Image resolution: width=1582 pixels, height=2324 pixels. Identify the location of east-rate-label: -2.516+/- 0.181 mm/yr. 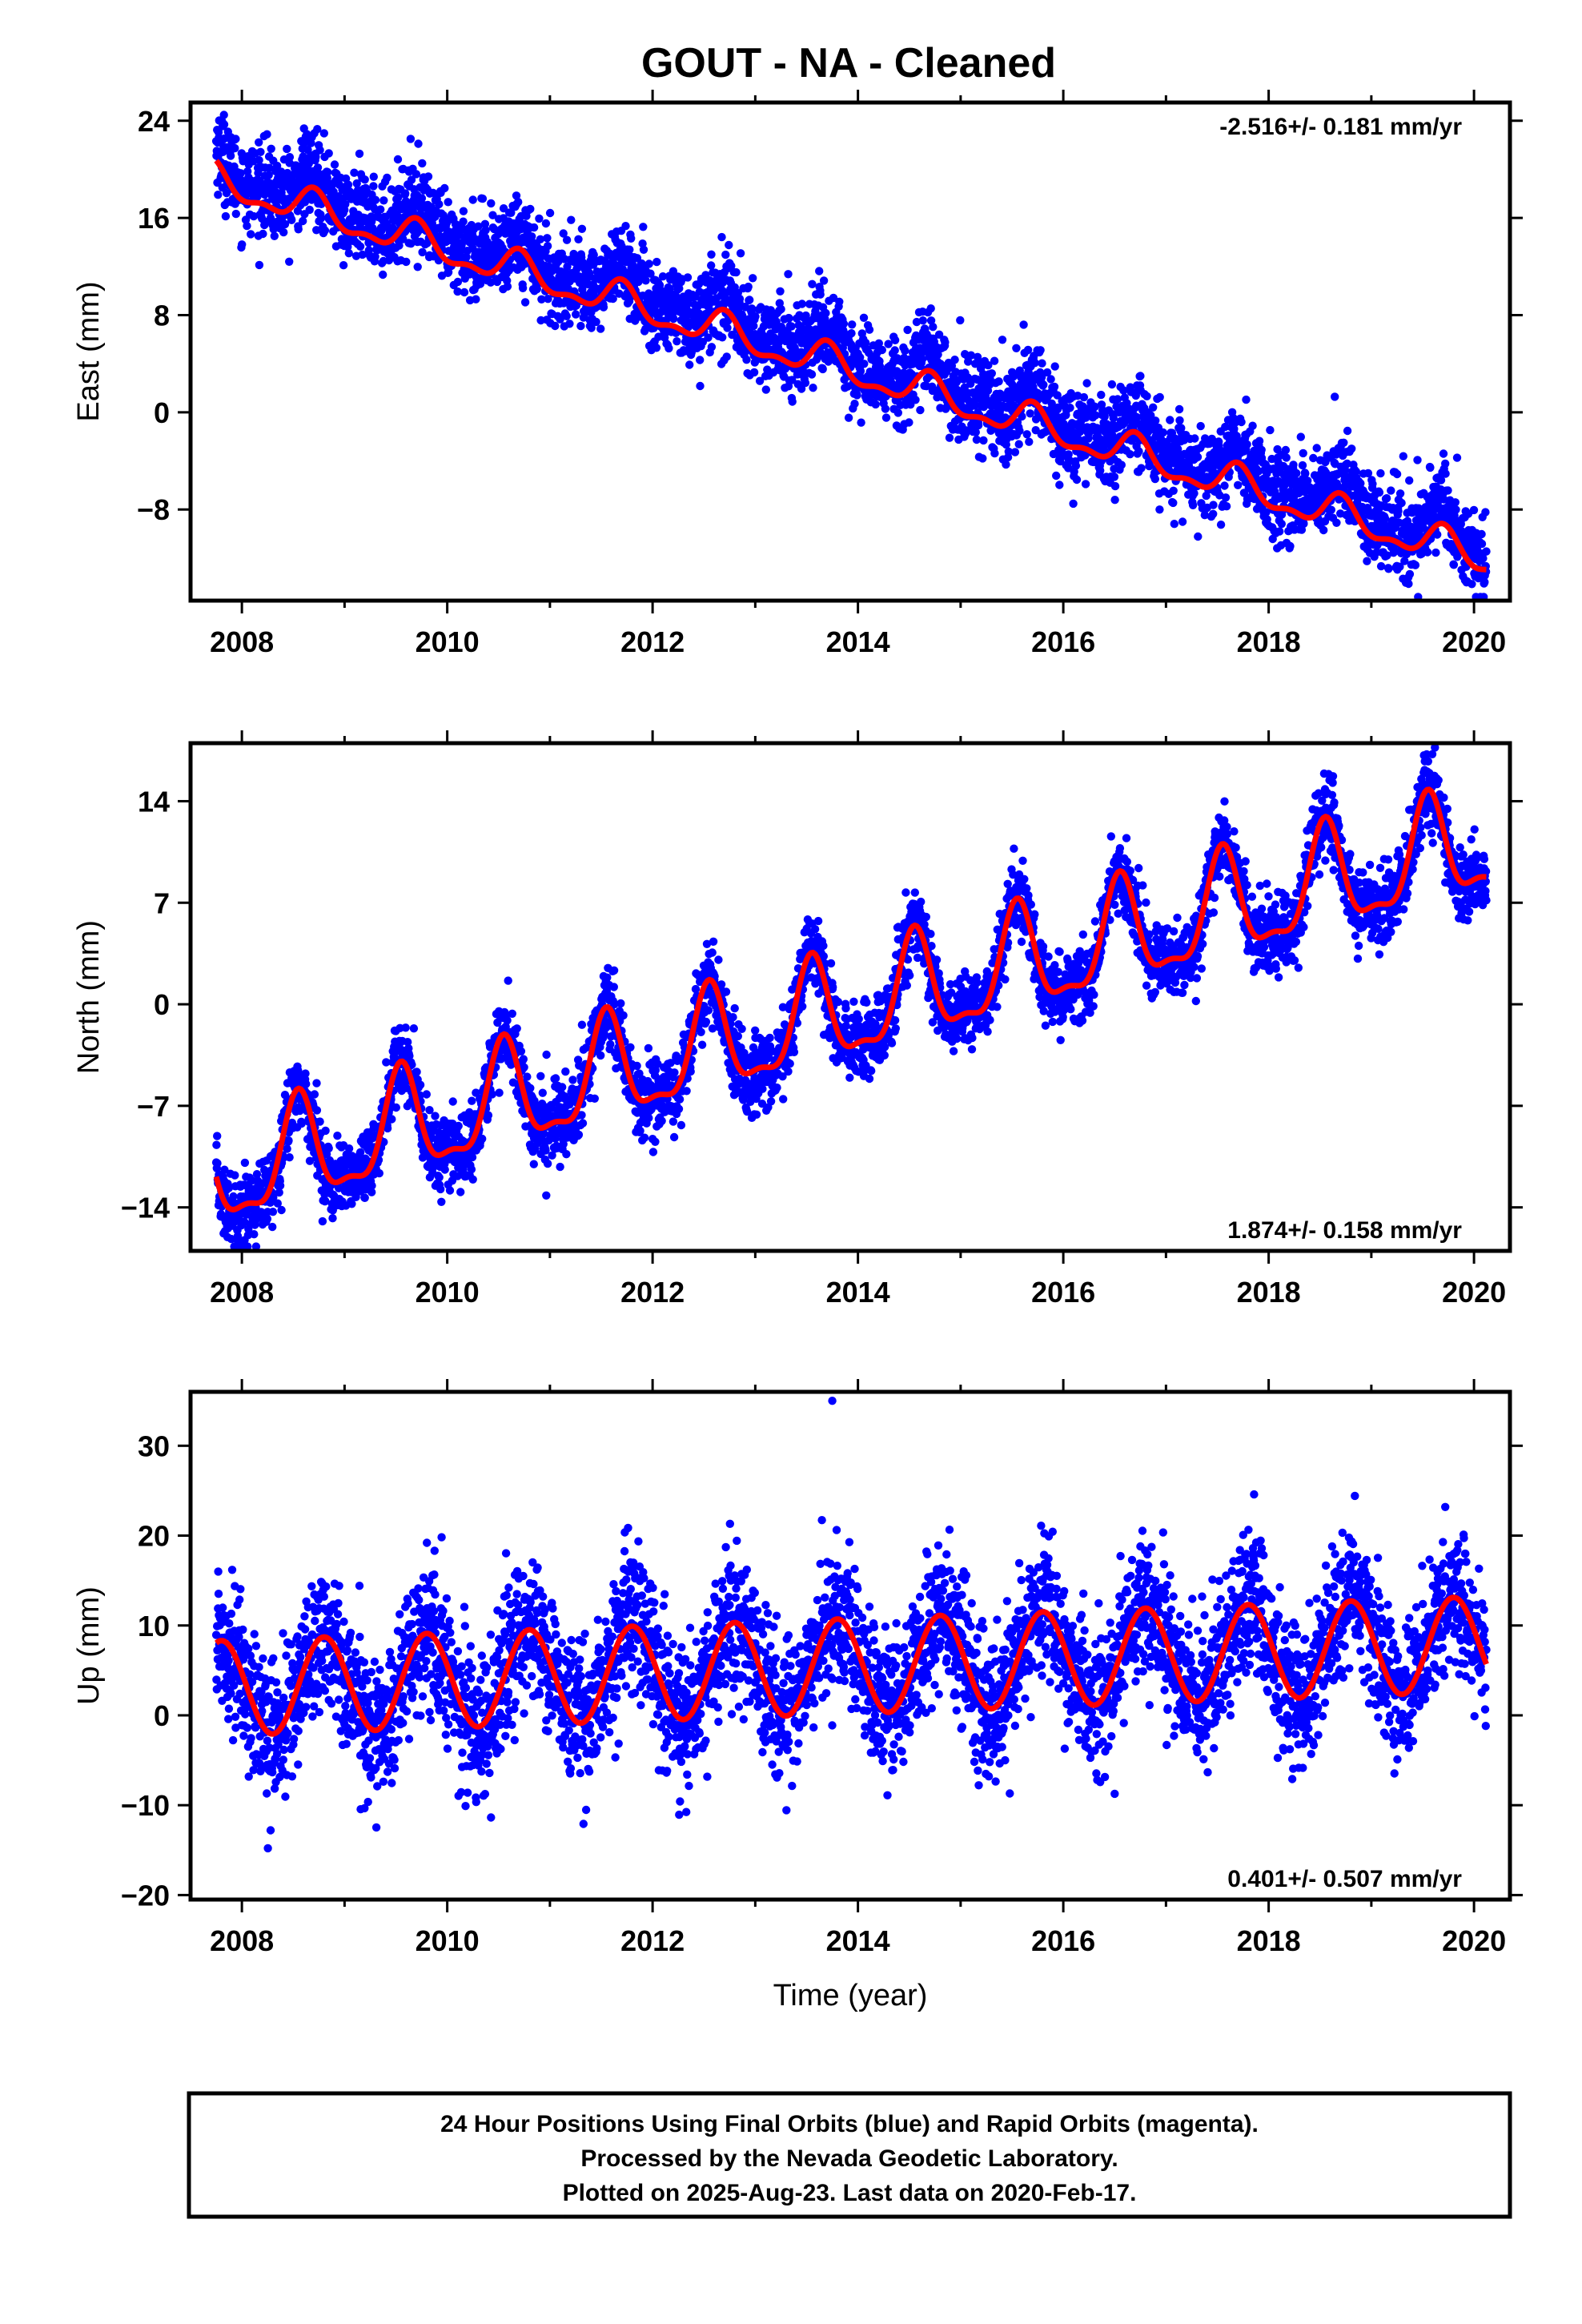
(1340, 127).